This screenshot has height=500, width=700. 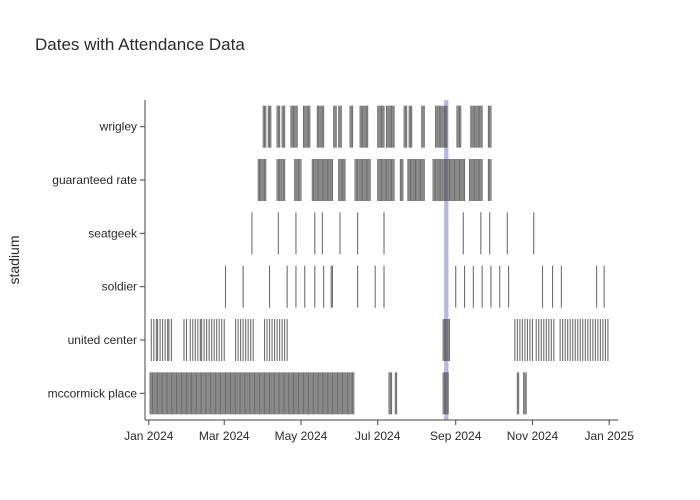 What do you see at coordinates (378, 436) in the screenshot?
I see `x-tick-label: Jul 2024` at bounding box center [378, 436].